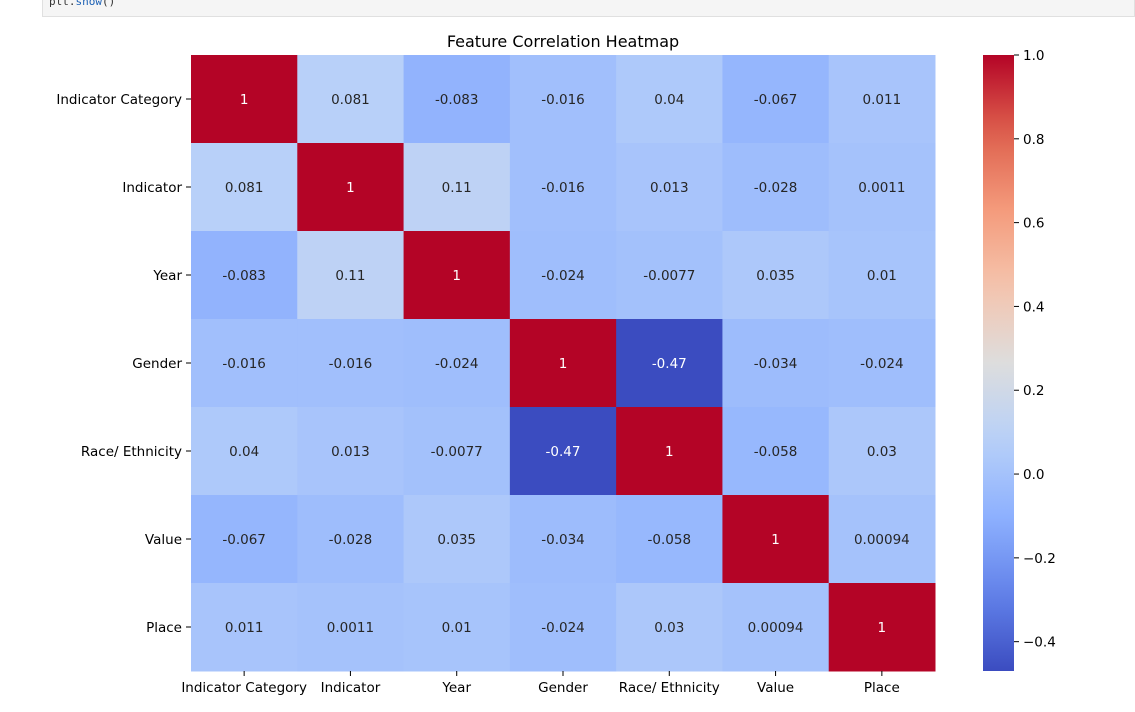 This screenshot has height=712, width=1135. I want to click on x-tick-label: Place, so click(882, 688).